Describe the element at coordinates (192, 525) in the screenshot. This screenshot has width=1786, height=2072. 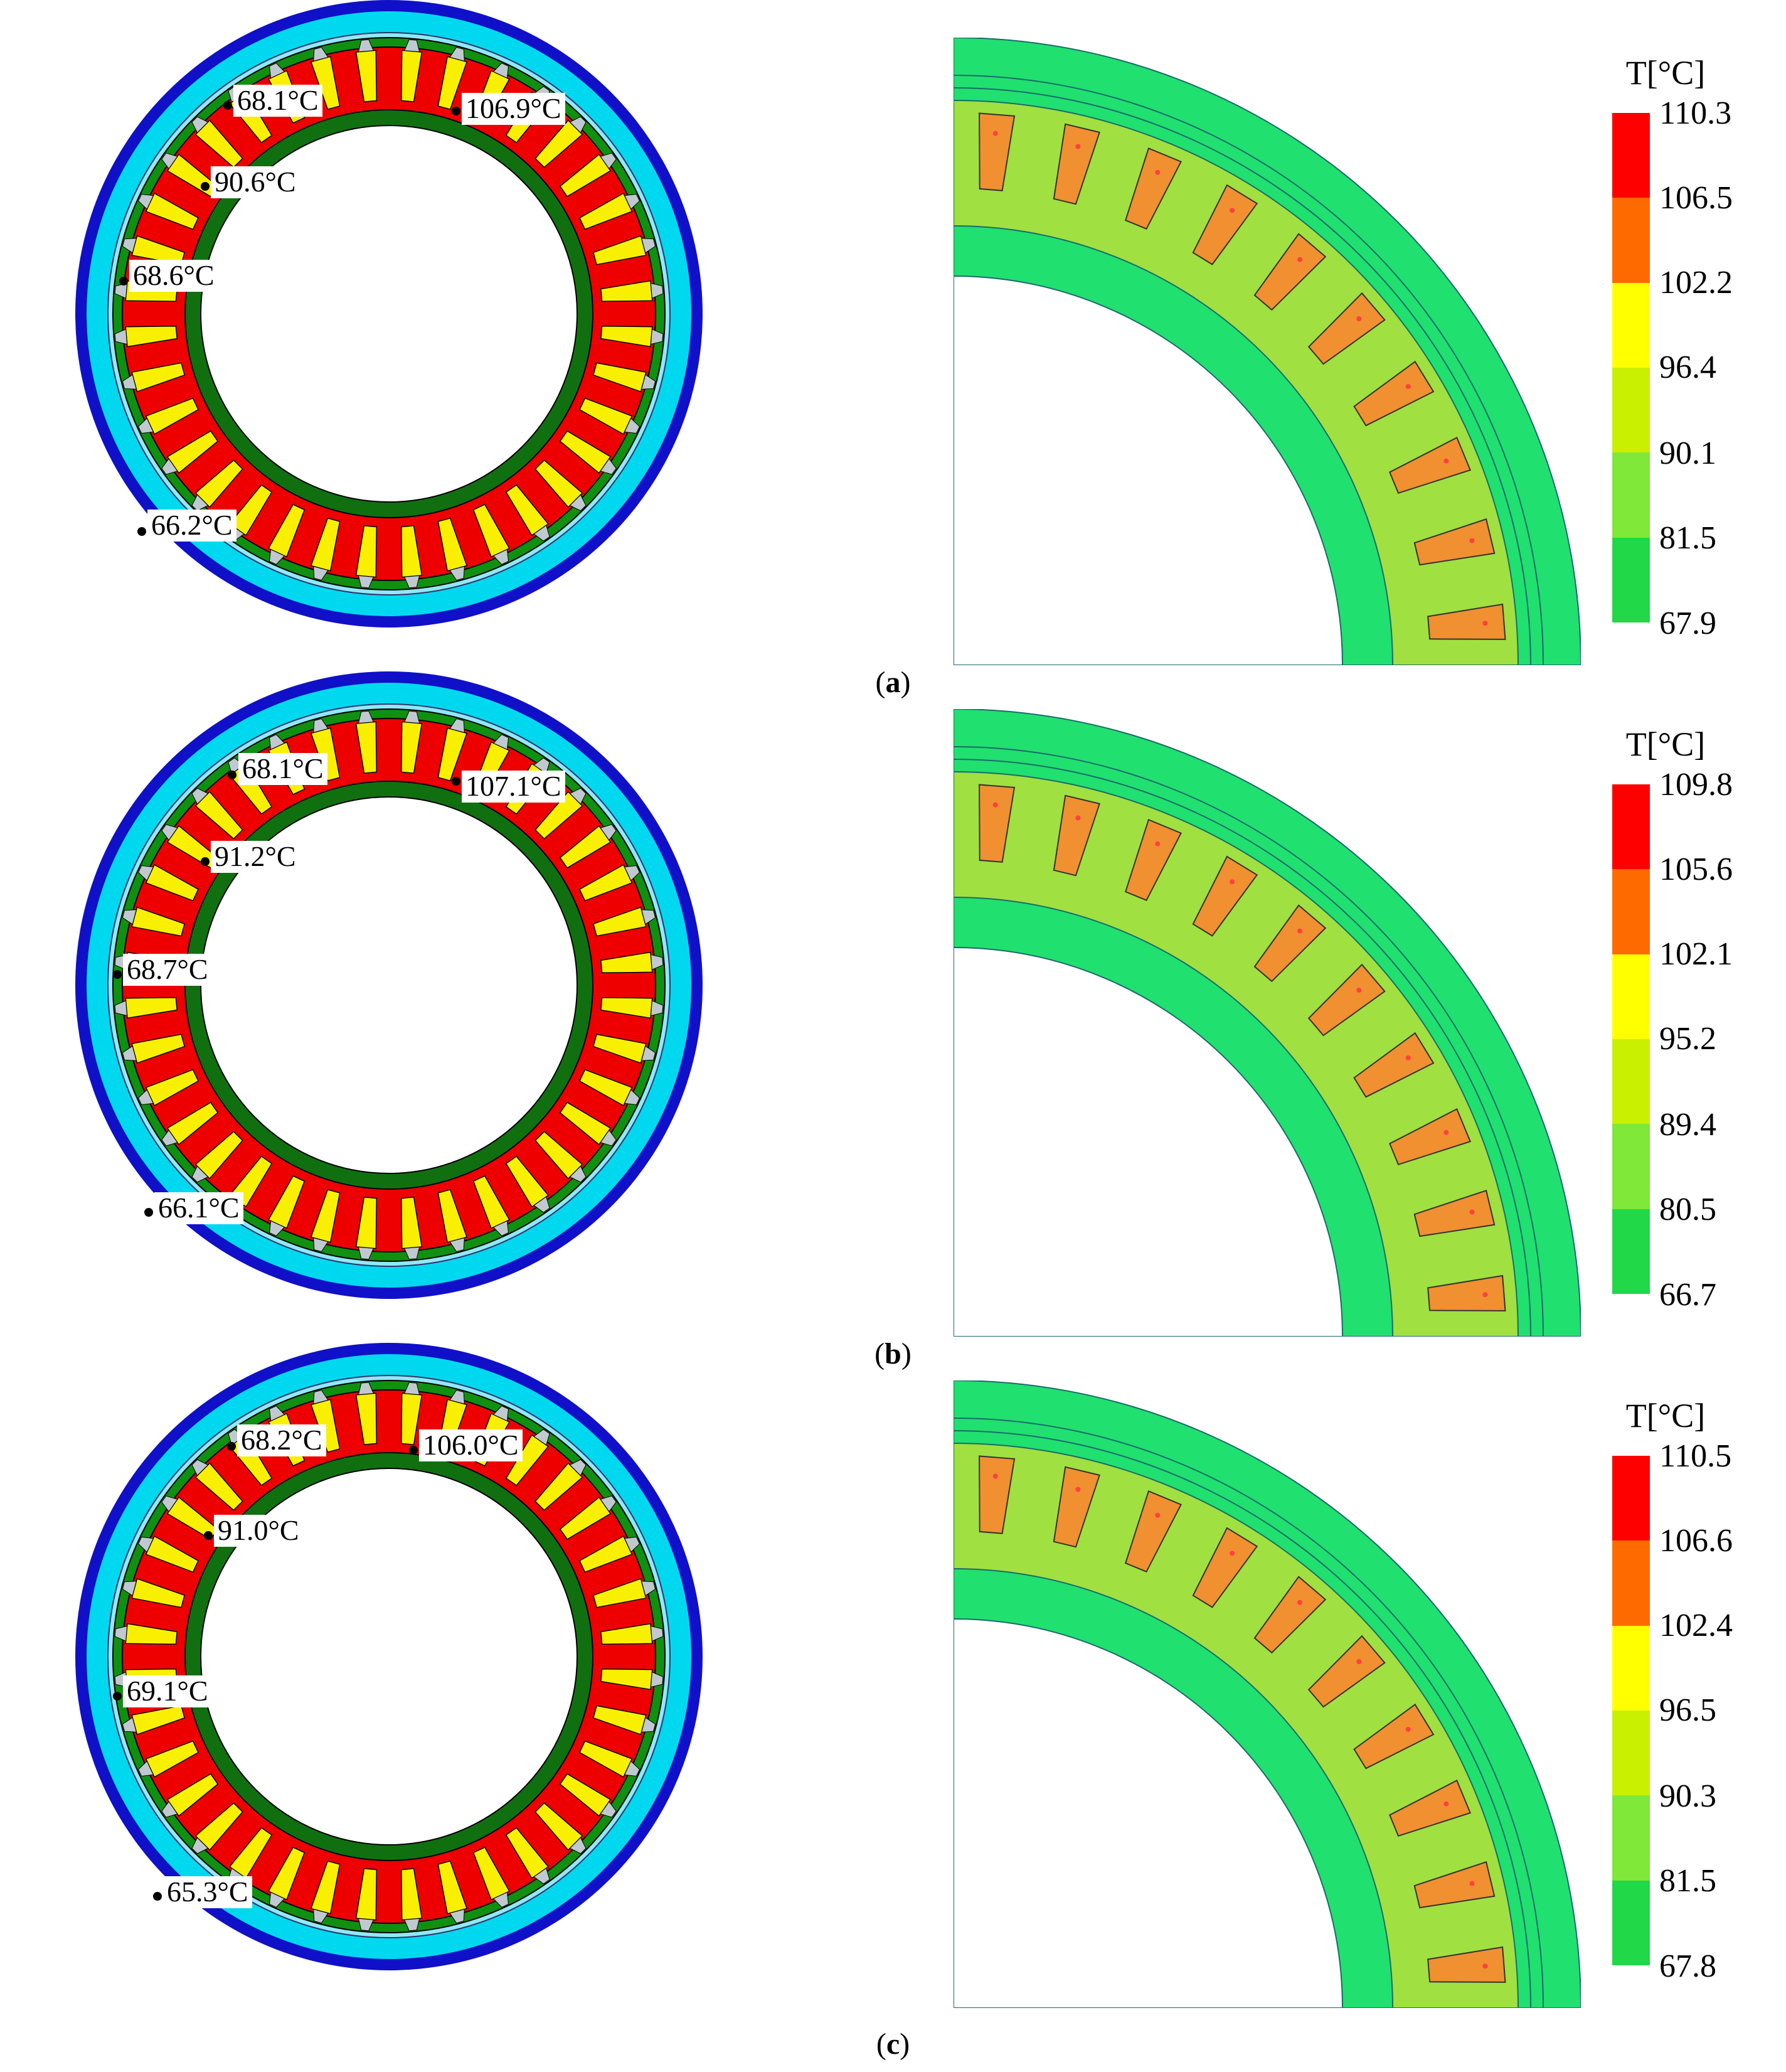
I see `temperature-label: 66.2°C` at that location.